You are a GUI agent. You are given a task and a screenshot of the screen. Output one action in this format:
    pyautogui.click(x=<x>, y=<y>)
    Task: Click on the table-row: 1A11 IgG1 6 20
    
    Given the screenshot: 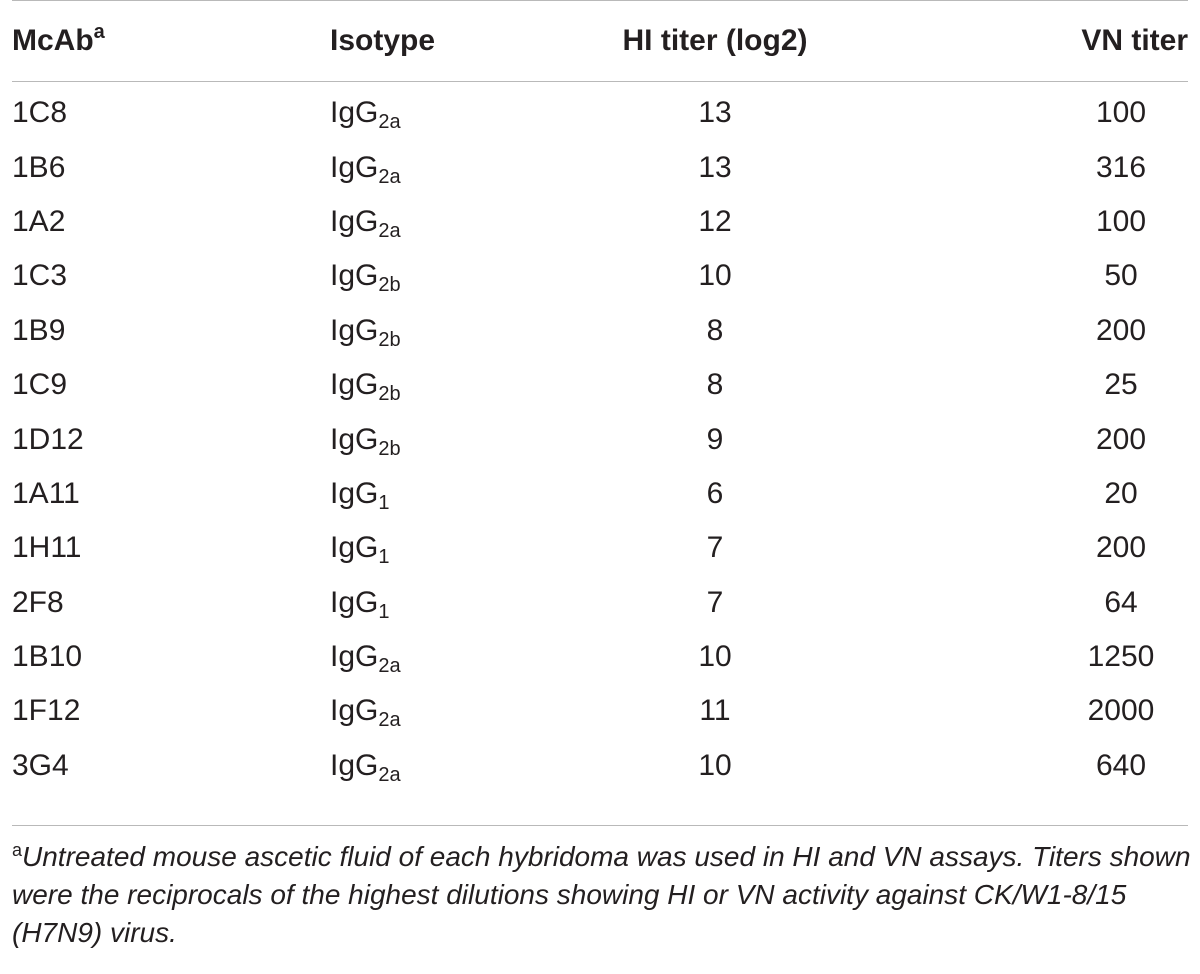 What is the action you would take?
    pyautogui.click(x=600, y=494)
    